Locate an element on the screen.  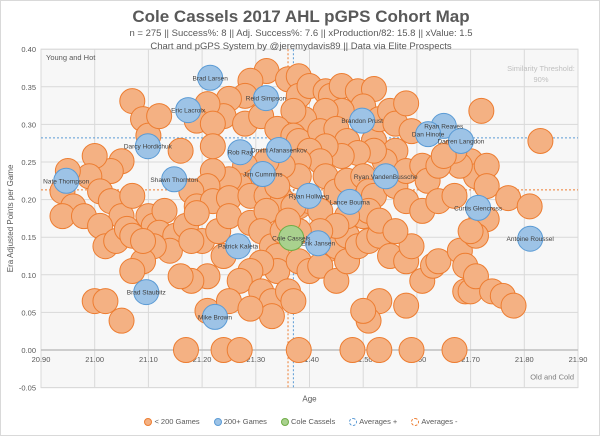
bubble-label: Cole Cassels is located at coordinates (291, 238).